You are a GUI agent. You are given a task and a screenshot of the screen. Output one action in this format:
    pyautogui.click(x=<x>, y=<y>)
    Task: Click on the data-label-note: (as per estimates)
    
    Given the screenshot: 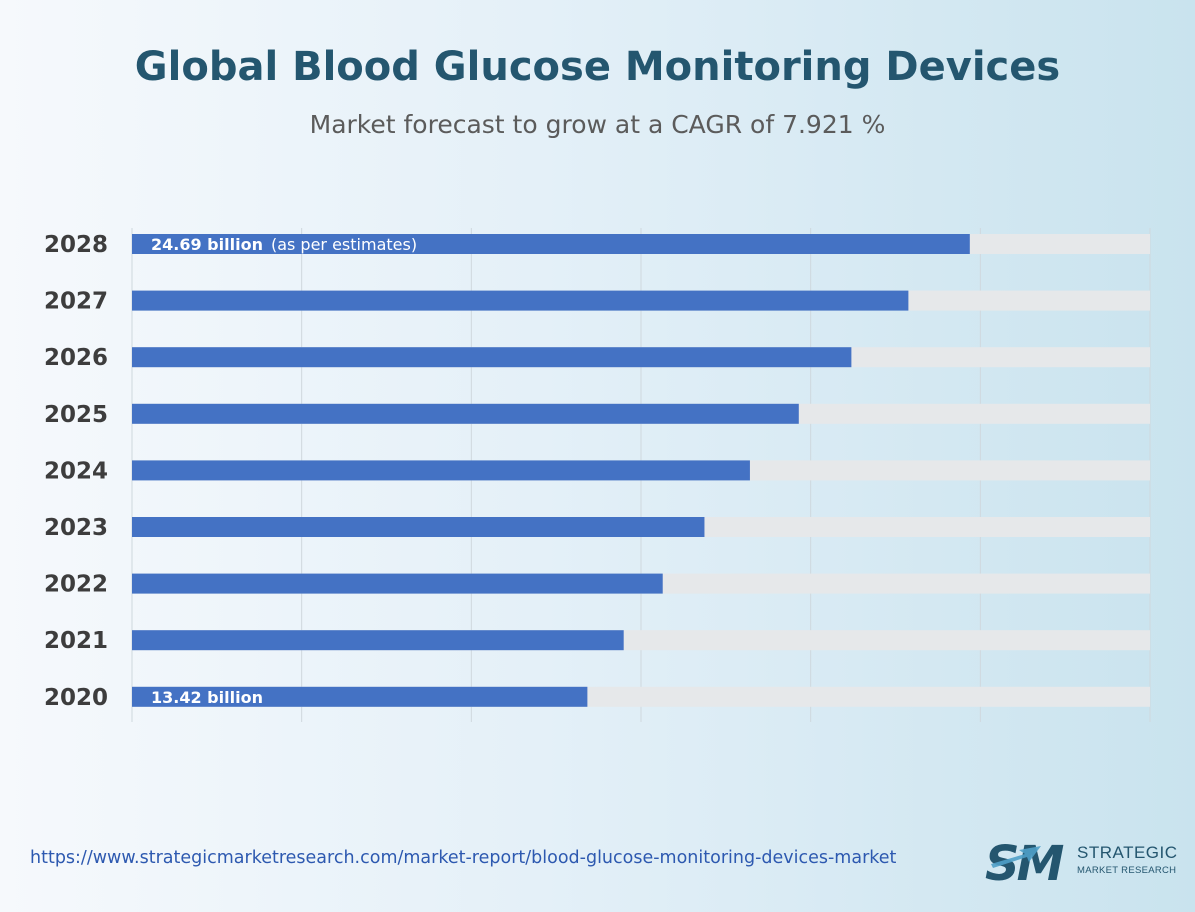 What is the action you would take?
    pyautogui.click(x=344, y=244)
    